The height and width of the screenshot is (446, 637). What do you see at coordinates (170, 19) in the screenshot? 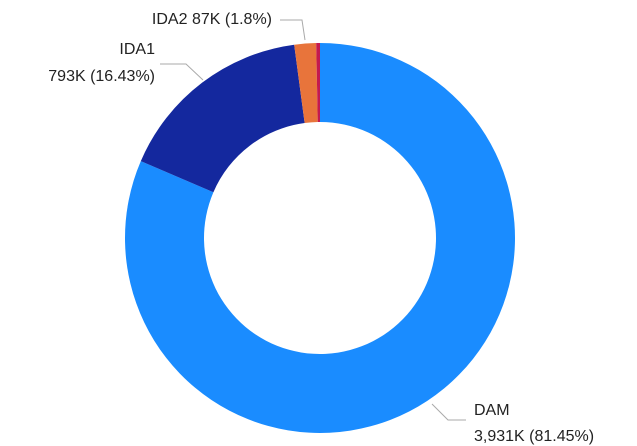
I see `category-label: IDA2` at bounding box center [170, 19].